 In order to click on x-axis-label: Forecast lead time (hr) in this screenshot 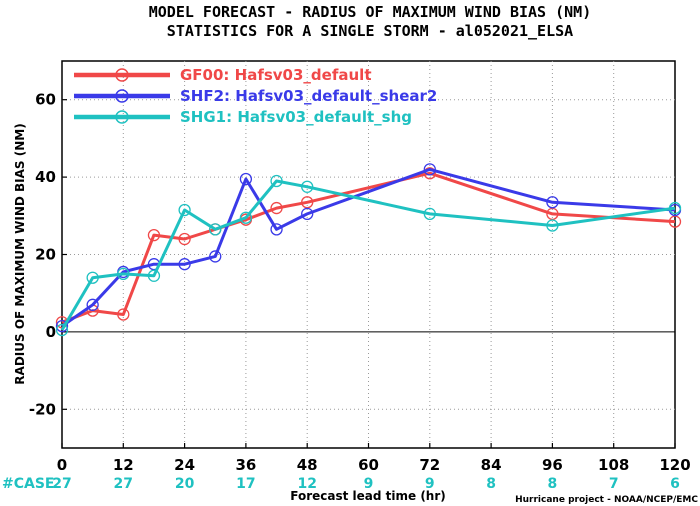, I will do `click(368, 496)`.